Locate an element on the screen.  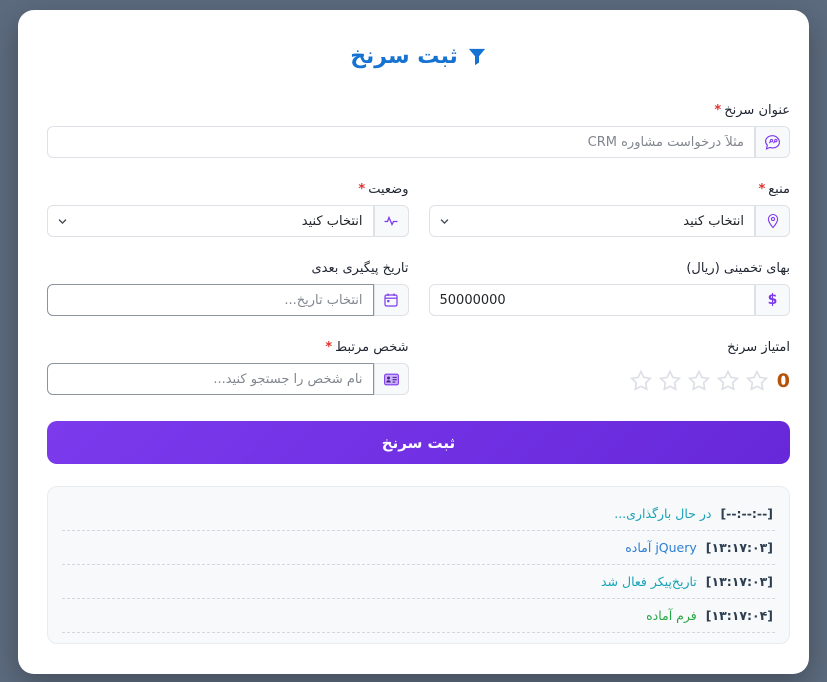
funnel-icon is located at coordinates (477, 57).